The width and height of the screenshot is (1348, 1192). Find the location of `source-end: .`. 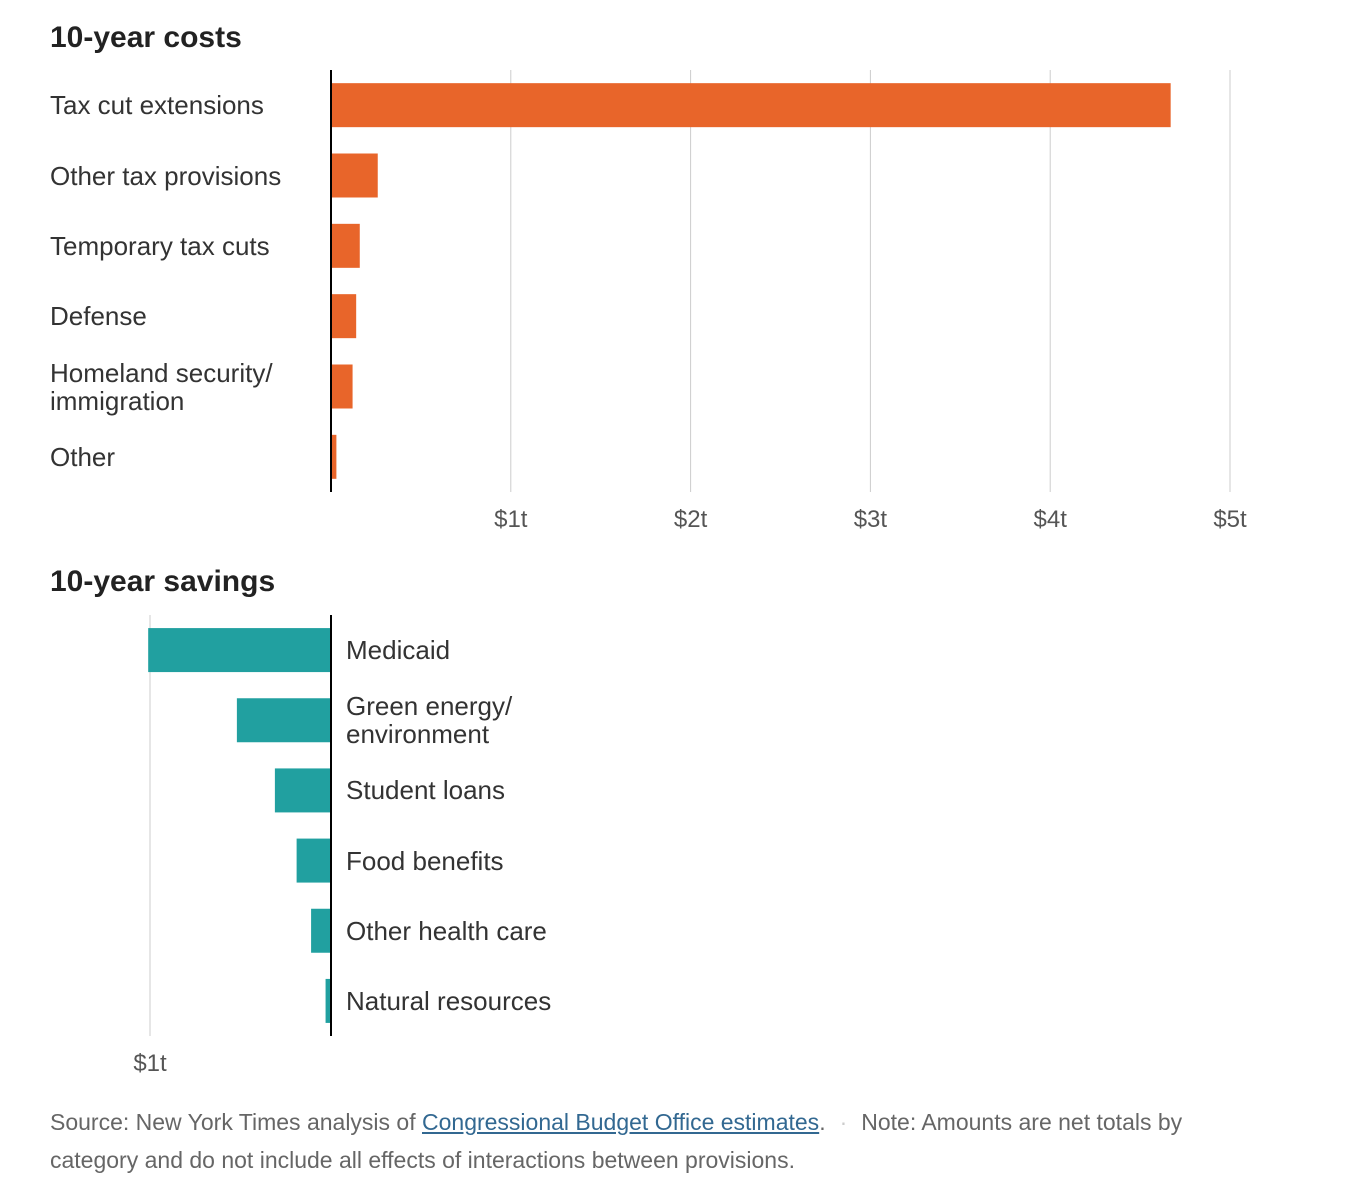

source-end: . is located at coordinates (822, 1122).